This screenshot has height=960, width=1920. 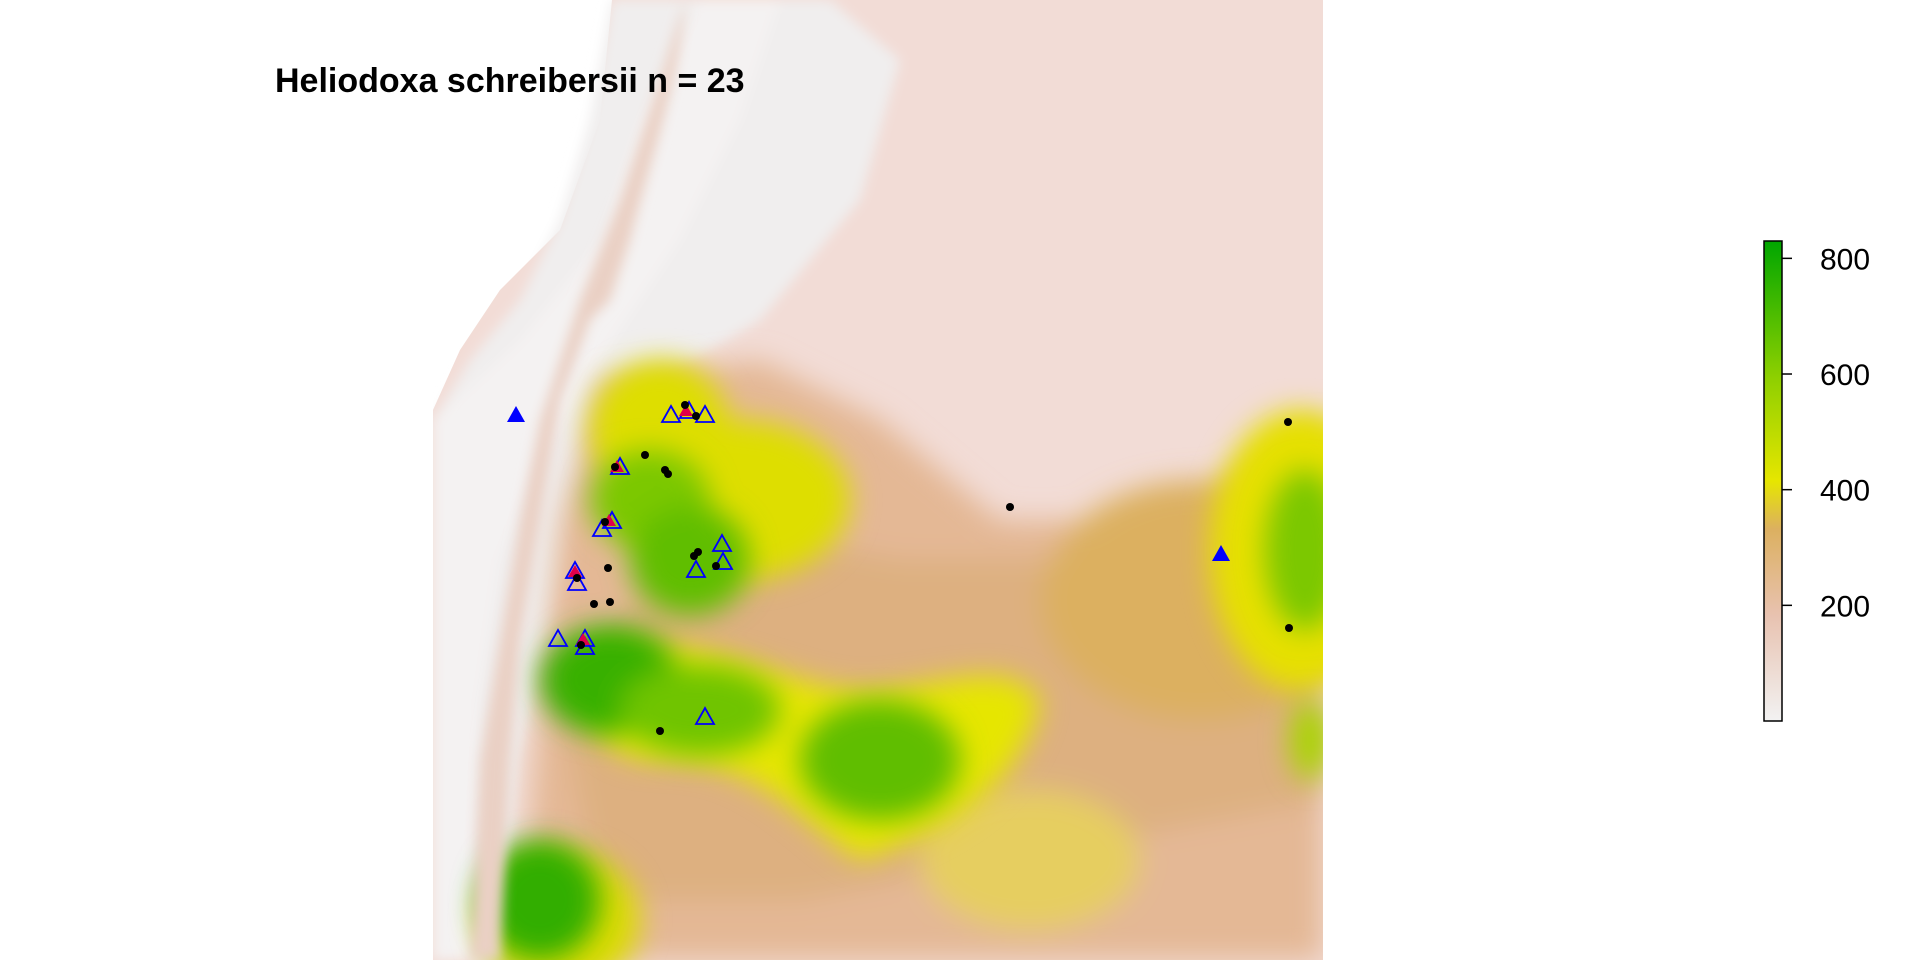 I want to click on legend-tick-label: 800, so click(x=1845, y=259).